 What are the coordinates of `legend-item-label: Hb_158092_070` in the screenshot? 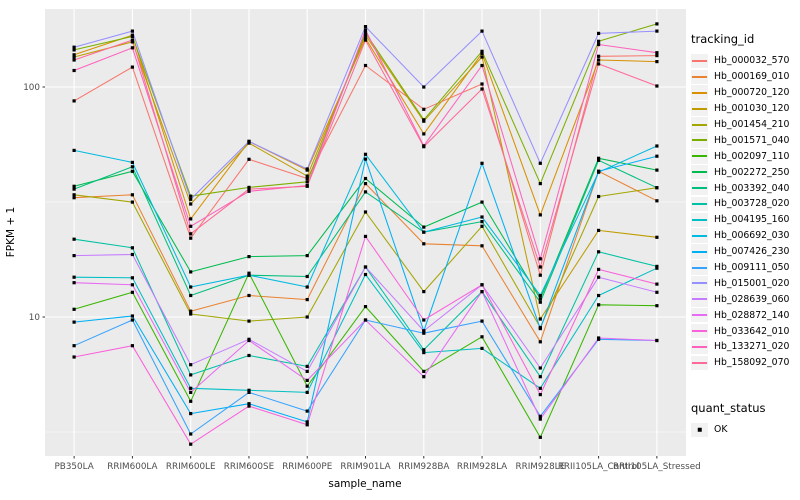 It's located at (752, 363).